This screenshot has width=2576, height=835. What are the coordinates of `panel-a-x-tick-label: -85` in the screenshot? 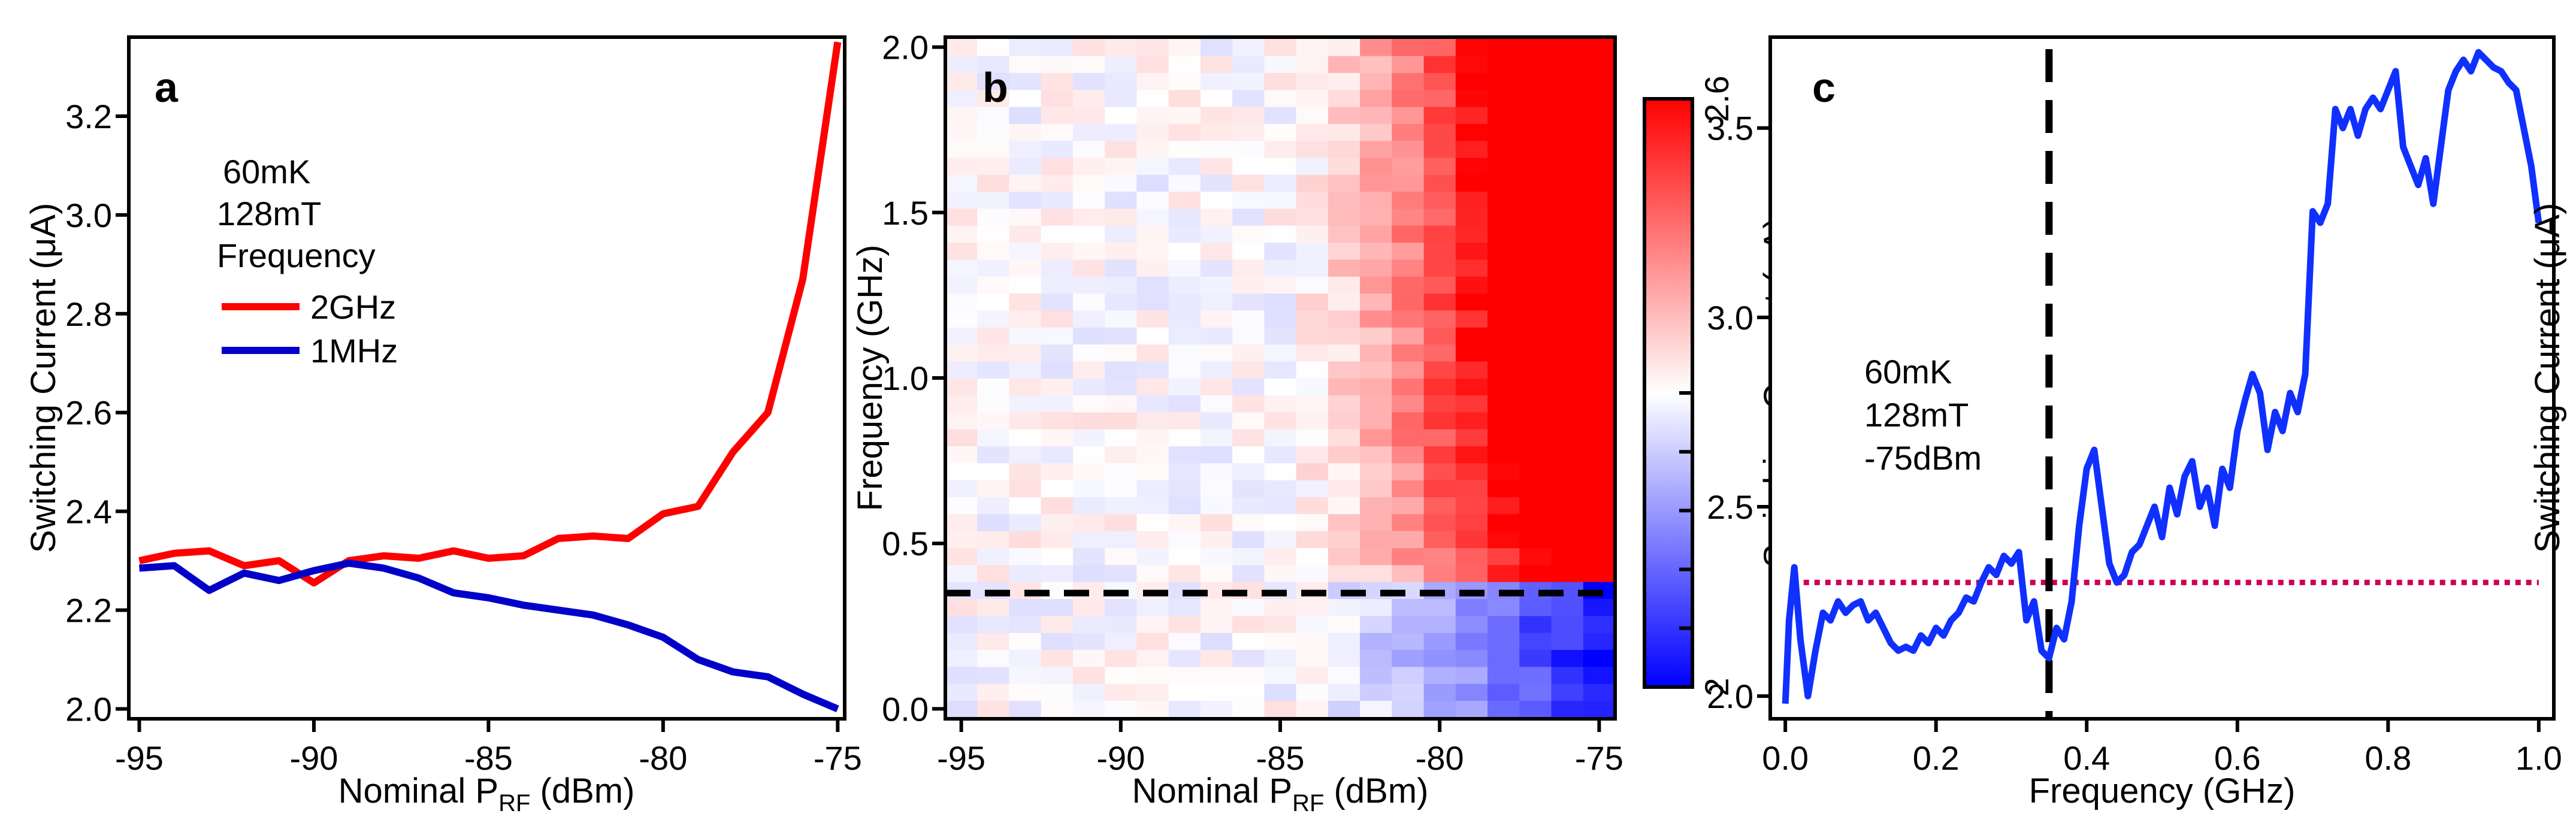 It's located at (488, 758).